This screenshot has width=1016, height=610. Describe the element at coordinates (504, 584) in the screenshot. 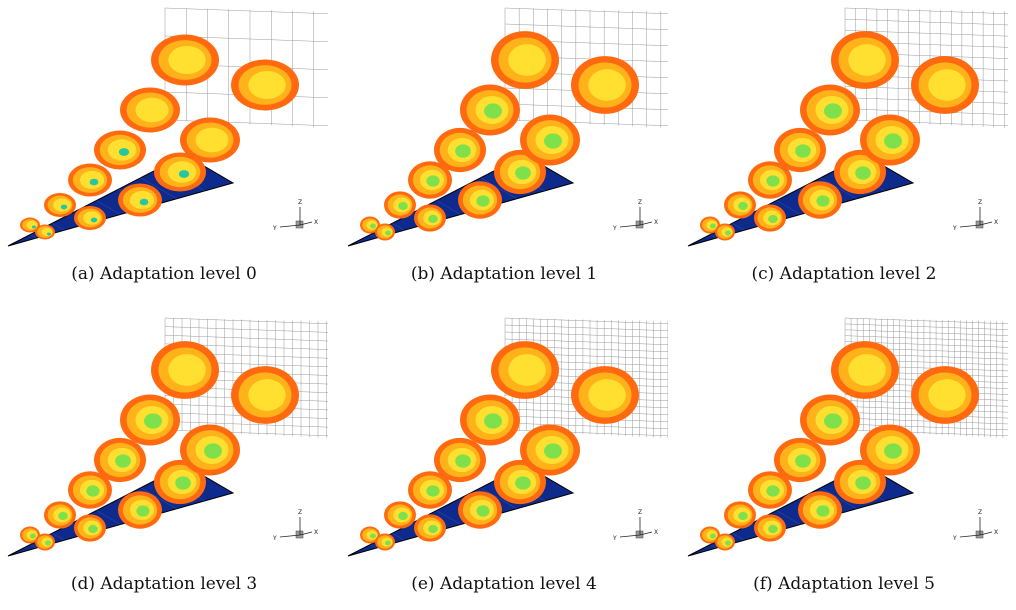

I see `panel-caption: (e) Adaptation level 4` at that location.